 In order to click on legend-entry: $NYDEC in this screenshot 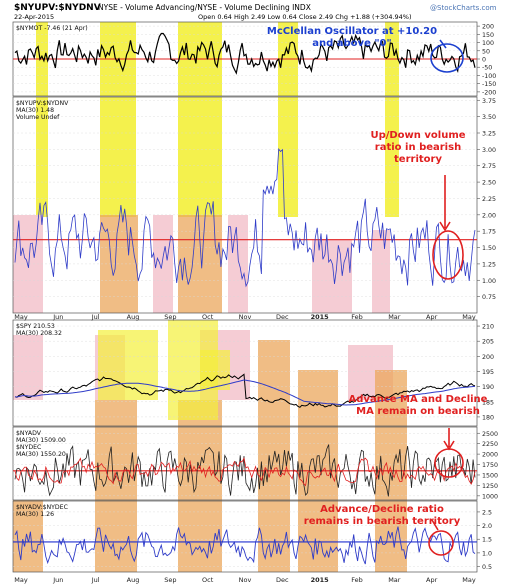, I will do `click(28, 447)`.